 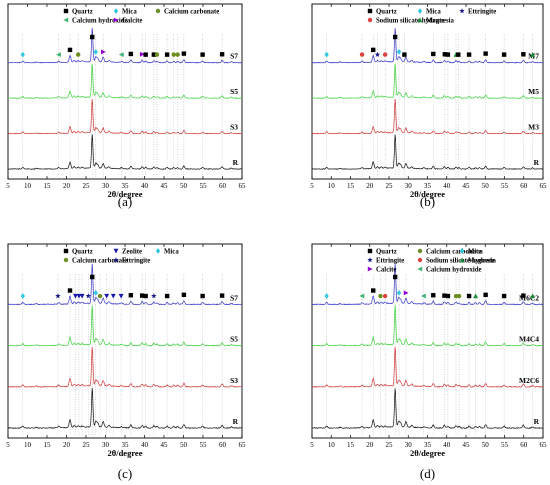 What do you see at coordinates (427, 46) in the screenshot?
I see `series-line-M7` at bounding box center [427, 46].